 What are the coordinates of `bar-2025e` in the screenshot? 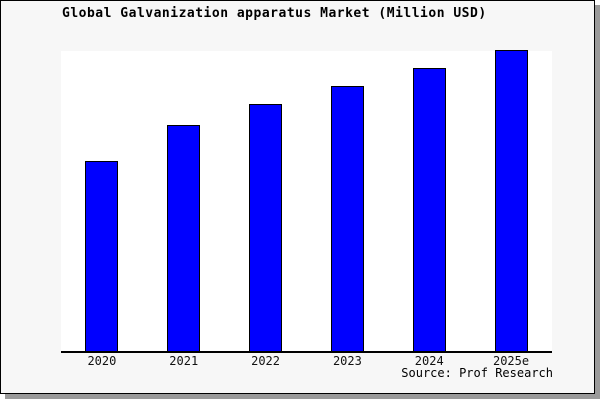 It's located at (511, 200).